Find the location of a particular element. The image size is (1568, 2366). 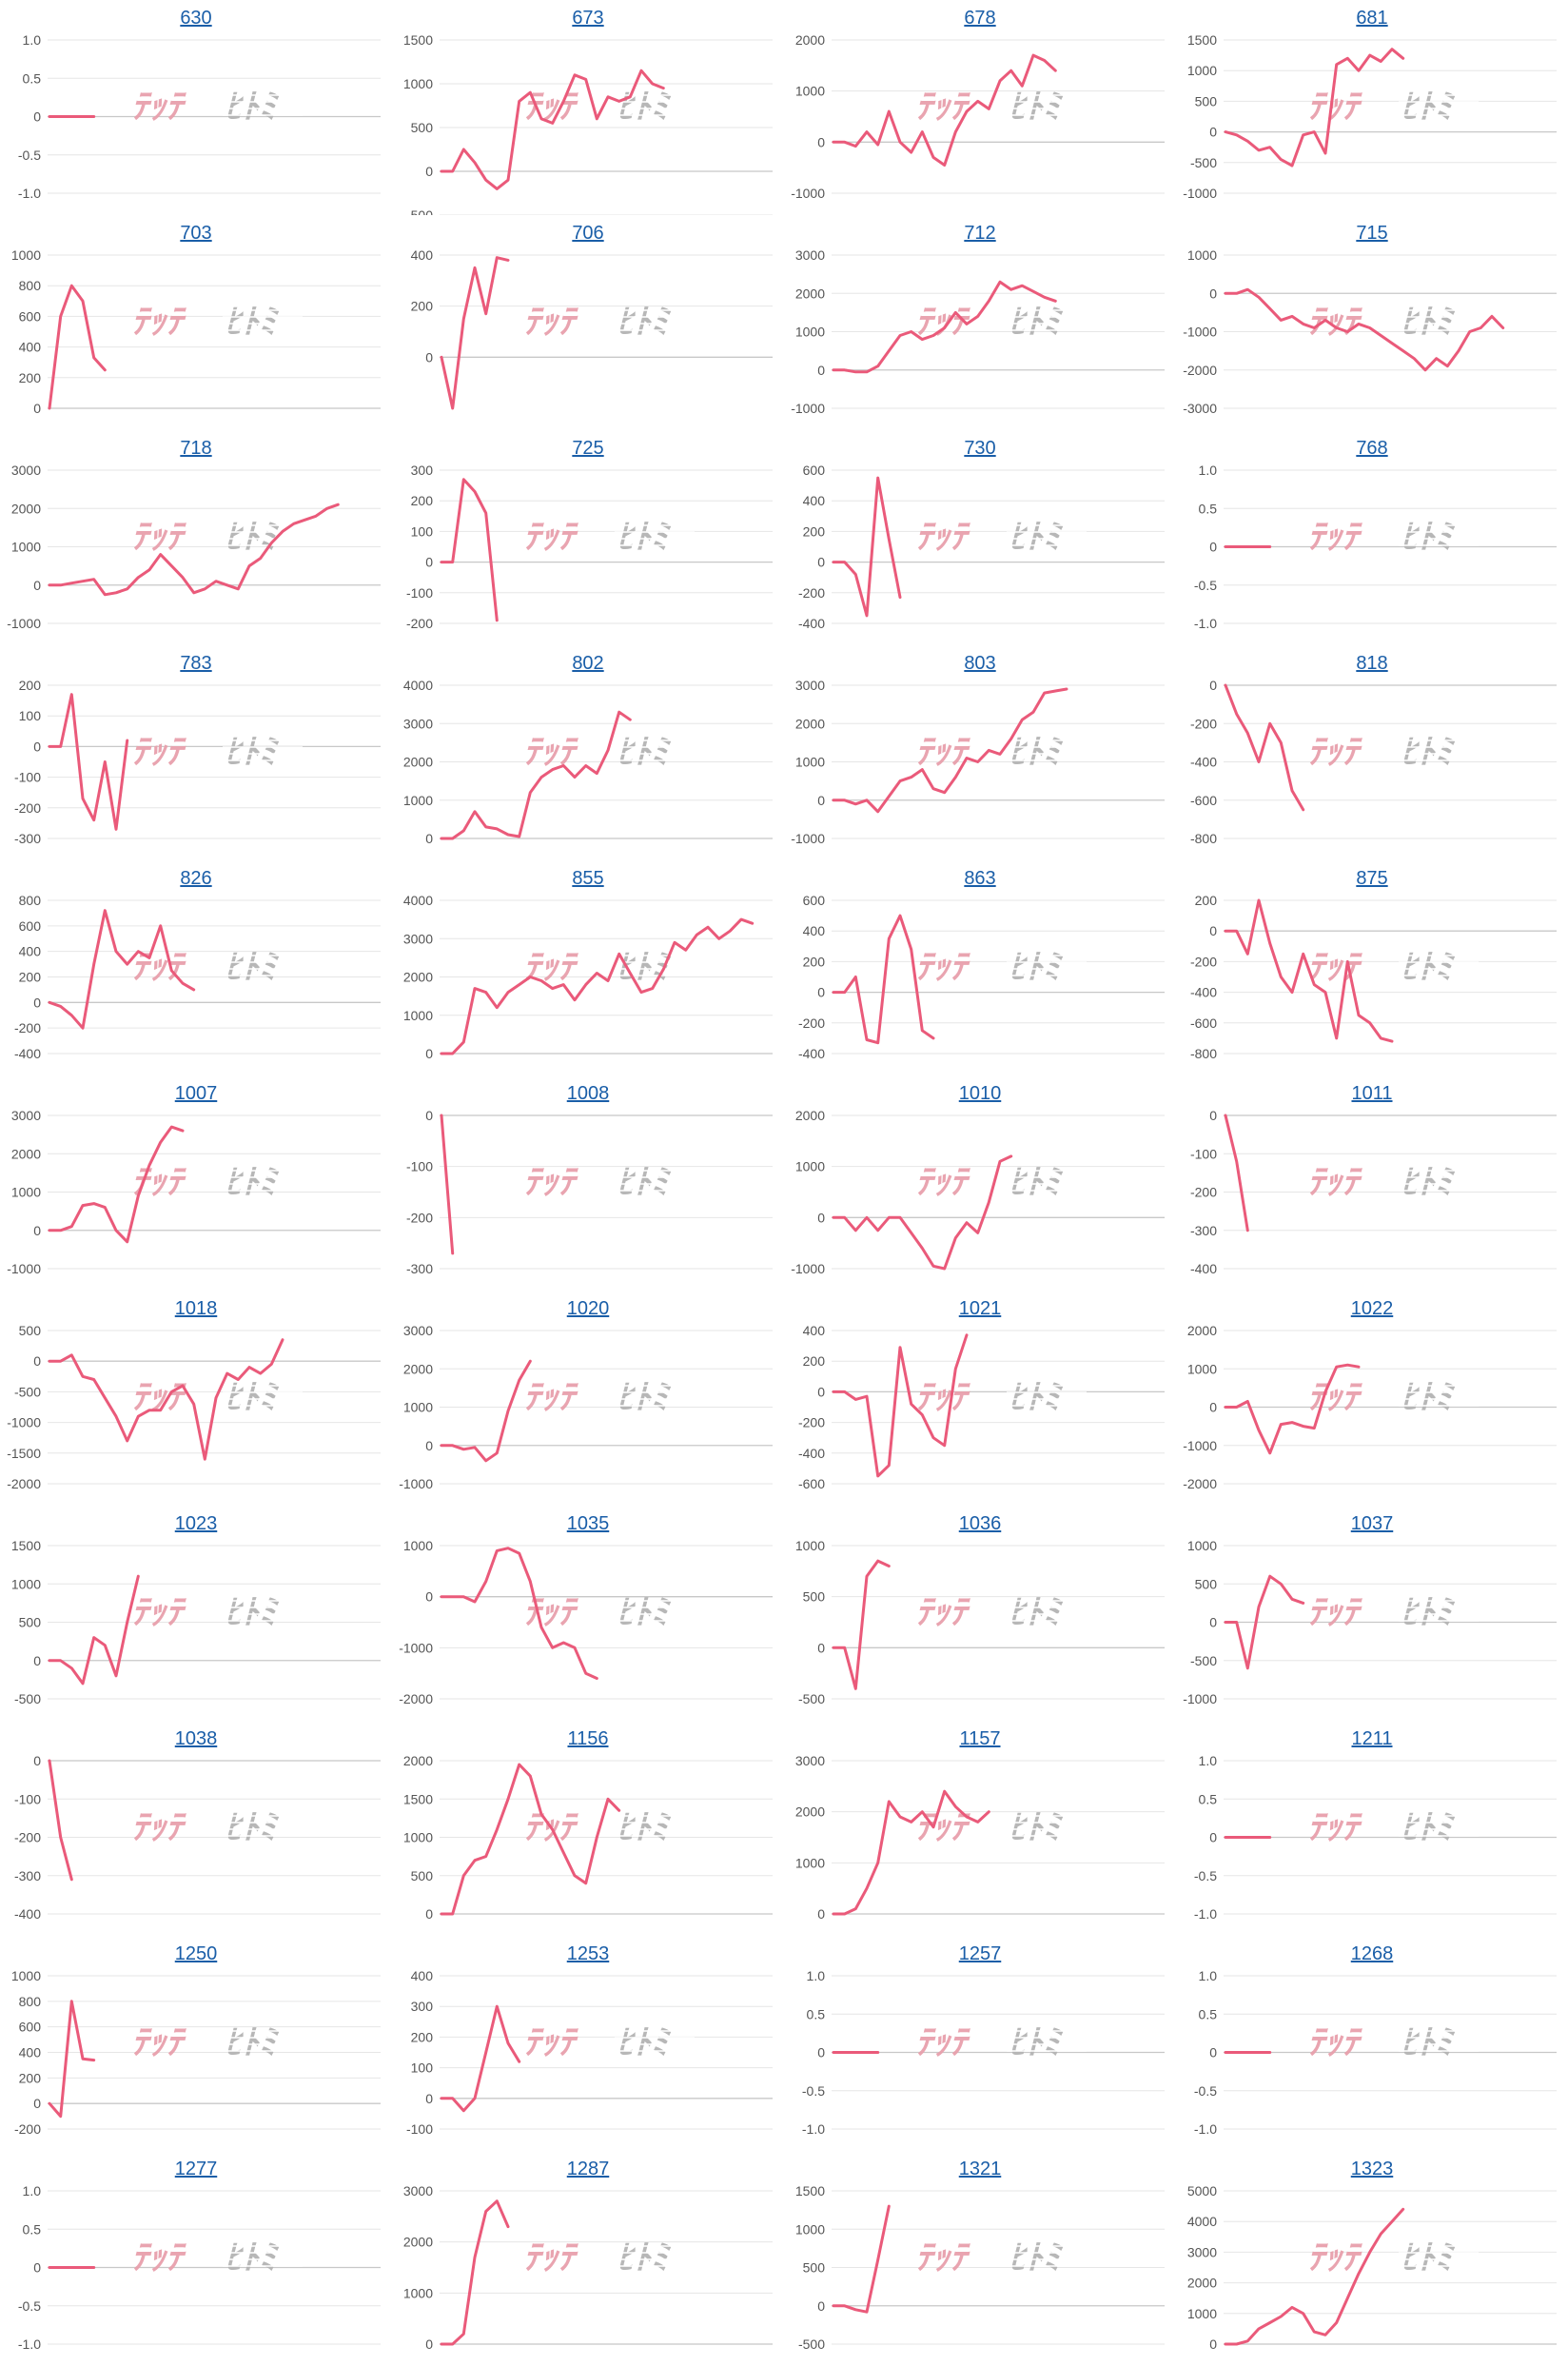

chart-title-link: 715 is located at coordinates (1372, 233).